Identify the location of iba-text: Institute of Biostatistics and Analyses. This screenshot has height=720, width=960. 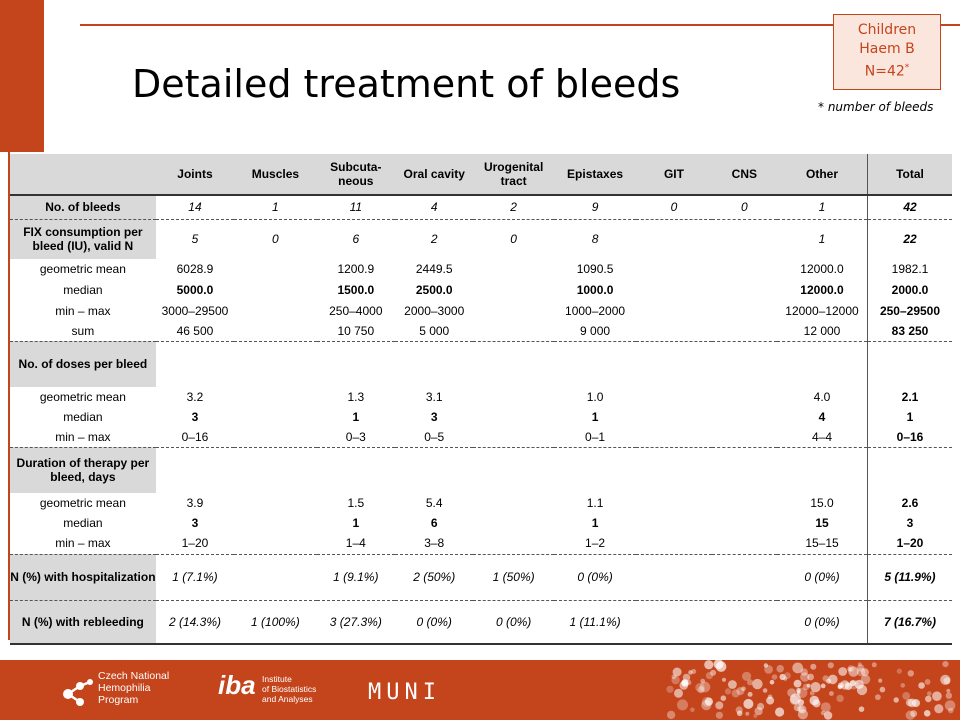
(289, 689).